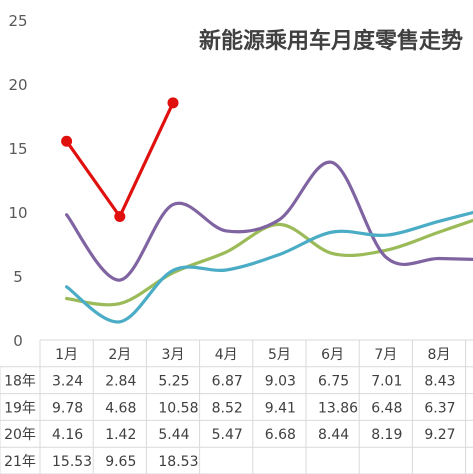  I want to click on data-label: 5.25, so click(173, 382).